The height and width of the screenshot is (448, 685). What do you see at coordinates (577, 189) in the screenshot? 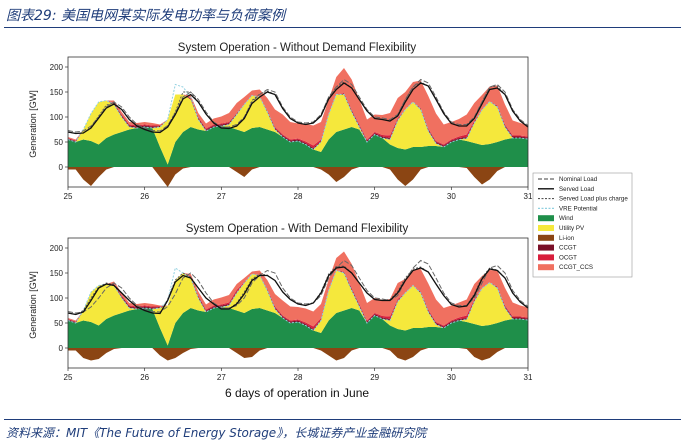
I see `legend-label: Served Load` at bounding box center [577, 189].